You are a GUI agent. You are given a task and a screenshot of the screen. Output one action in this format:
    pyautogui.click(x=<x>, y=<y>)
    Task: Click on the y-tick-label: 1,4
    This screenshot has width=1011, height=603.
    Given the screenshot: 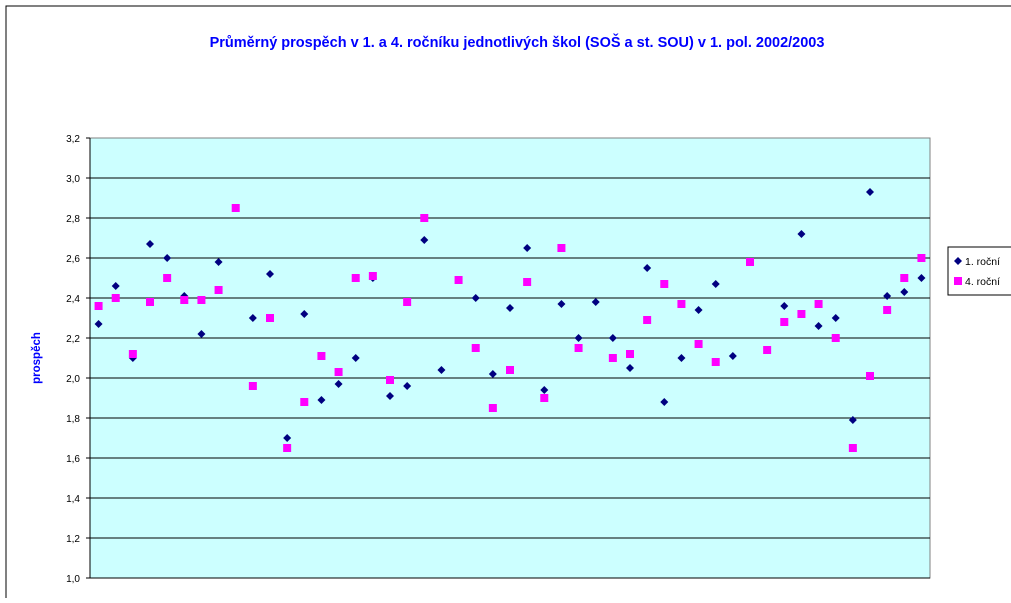 What is the action you would take?
    pyautogui.click(x=73, y=499)
    